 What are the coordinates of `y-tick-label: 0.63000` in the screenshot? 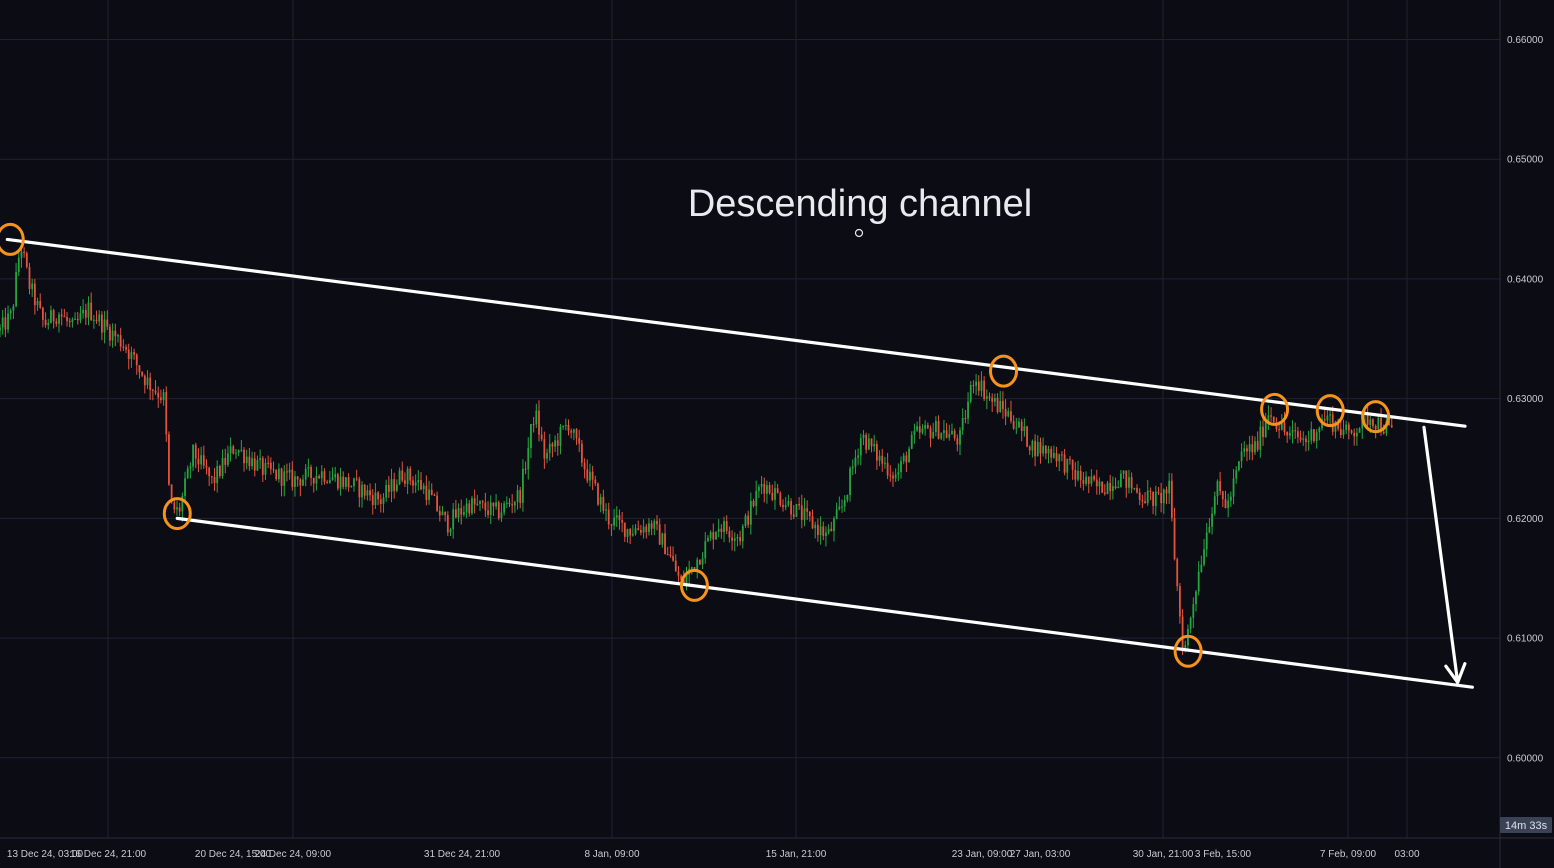 It's located at (1525, 399).